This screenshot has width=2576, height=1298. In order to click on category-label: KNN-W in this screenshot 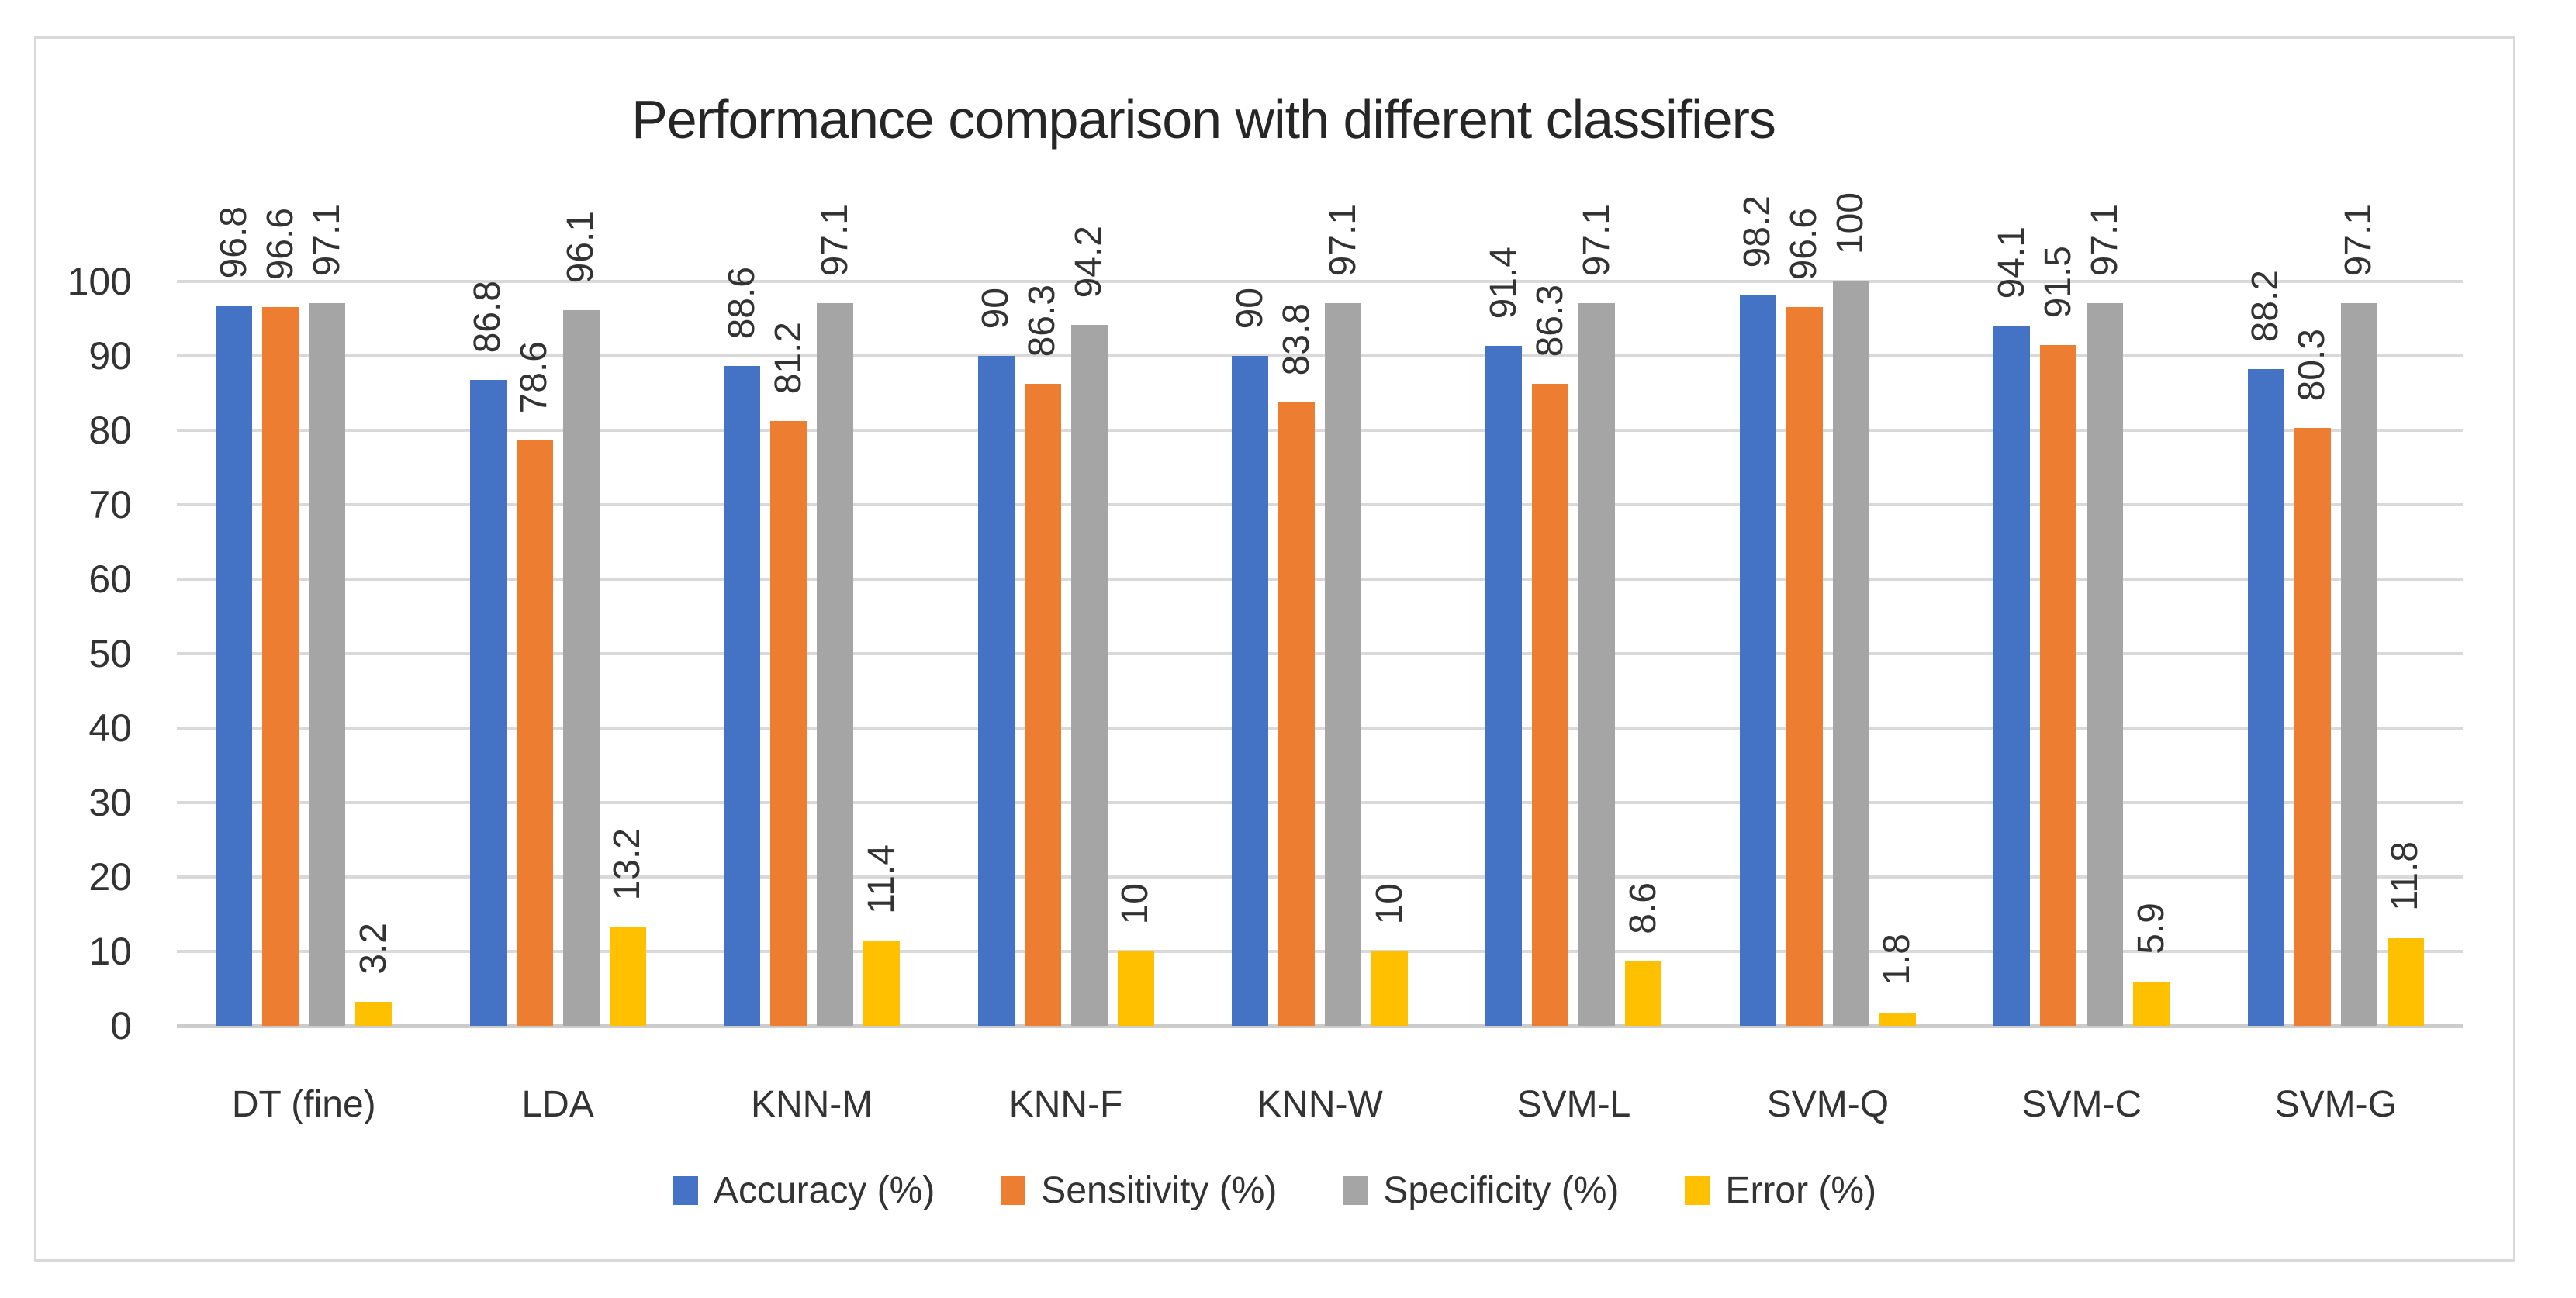, I will do `click(1320, 1104)`.